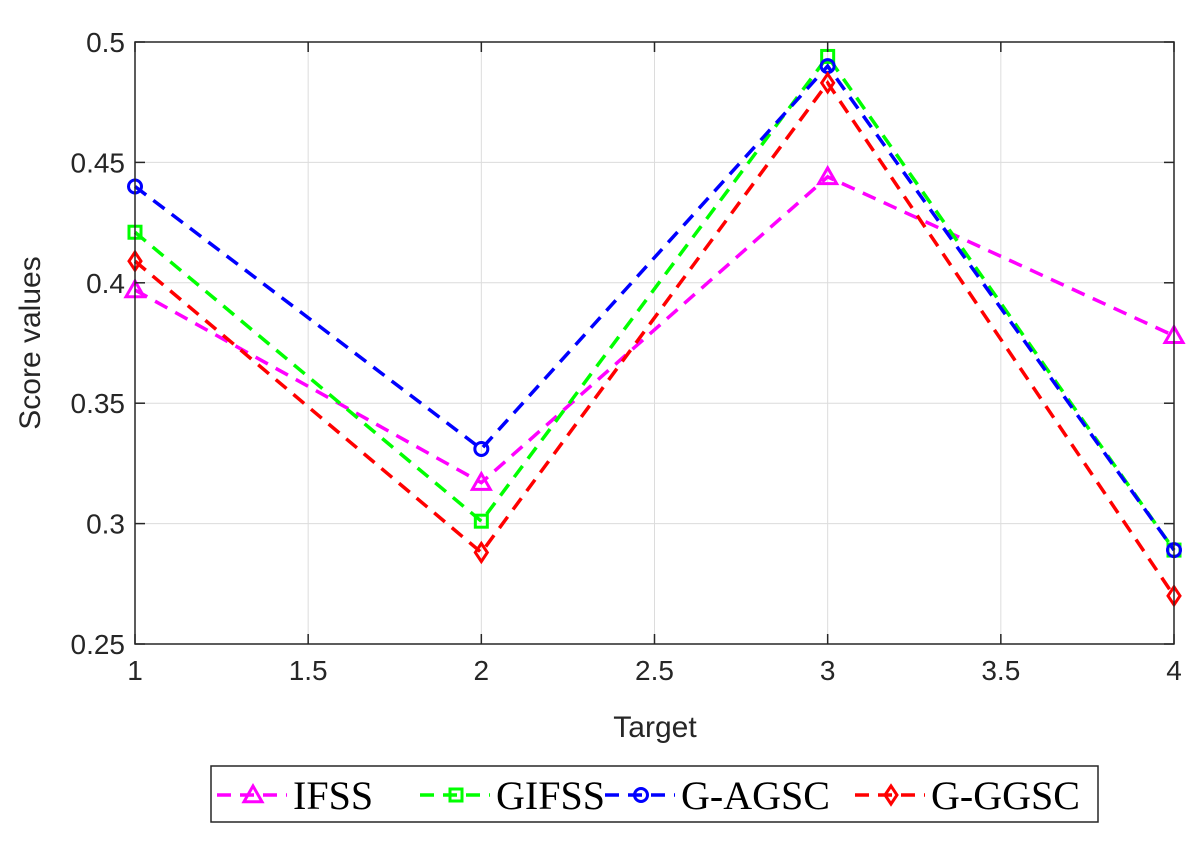 This screenshot has height=845, width=1203. I want to click on data-point-gifss, so click(481, 521).